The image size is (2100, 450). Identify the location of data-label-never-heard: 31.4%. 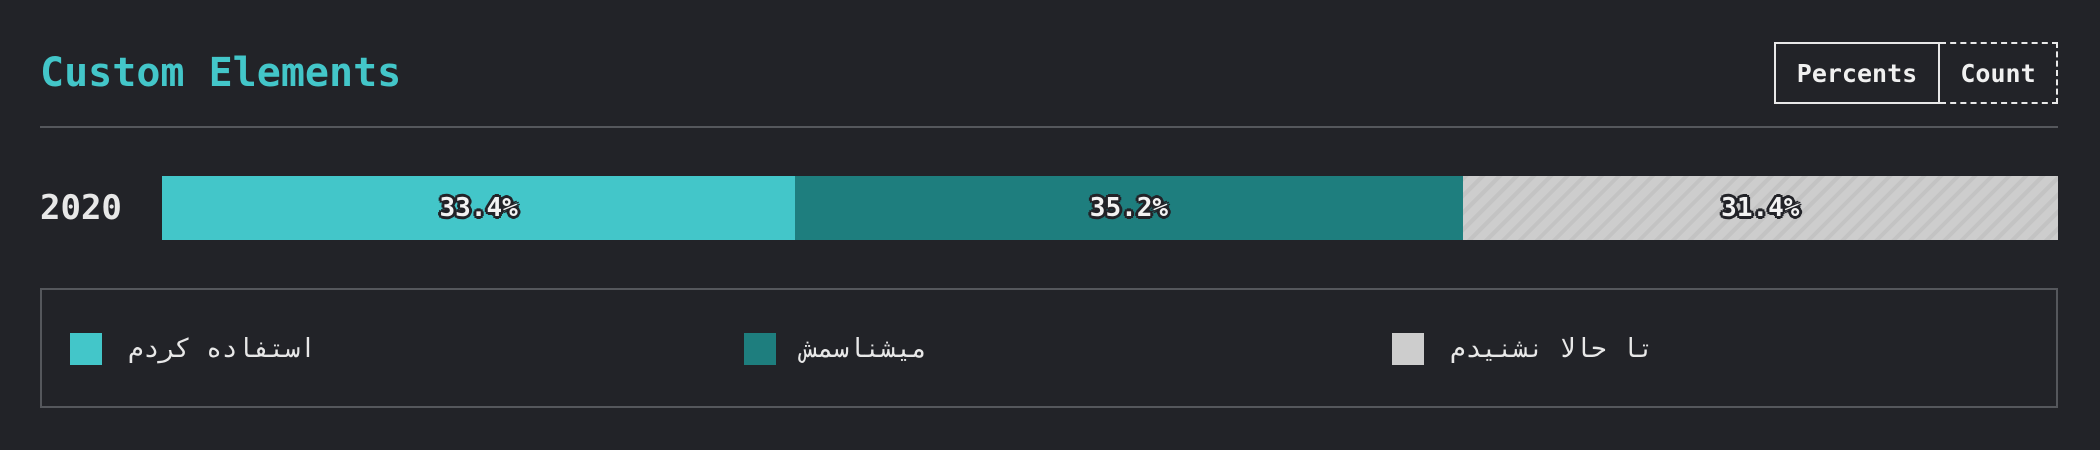
(1760, 208).